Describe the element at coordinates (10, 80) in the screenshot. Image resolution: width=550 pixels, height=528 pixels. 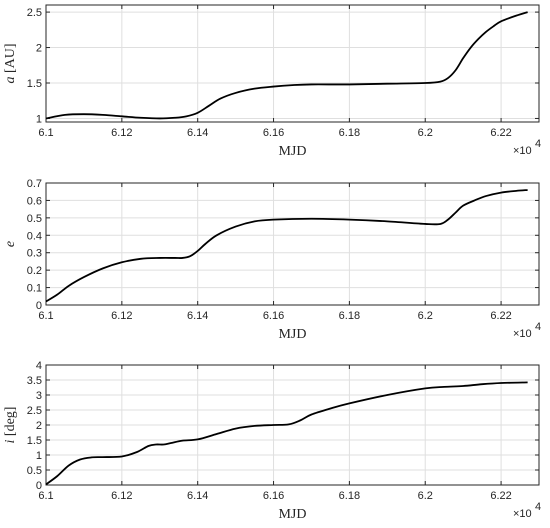
I see `y-axis-label-symbol: a` at that location.